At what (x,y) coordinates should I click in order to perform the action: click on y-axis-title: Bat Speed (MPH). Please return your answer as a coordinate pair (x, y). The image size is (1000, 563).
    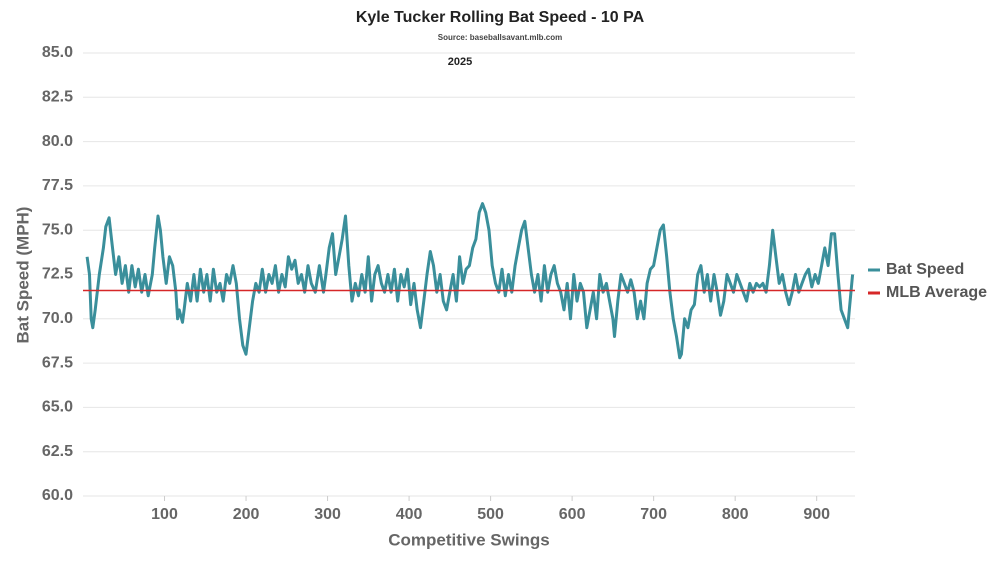
    Looking at the image, I should click on (22, 275).